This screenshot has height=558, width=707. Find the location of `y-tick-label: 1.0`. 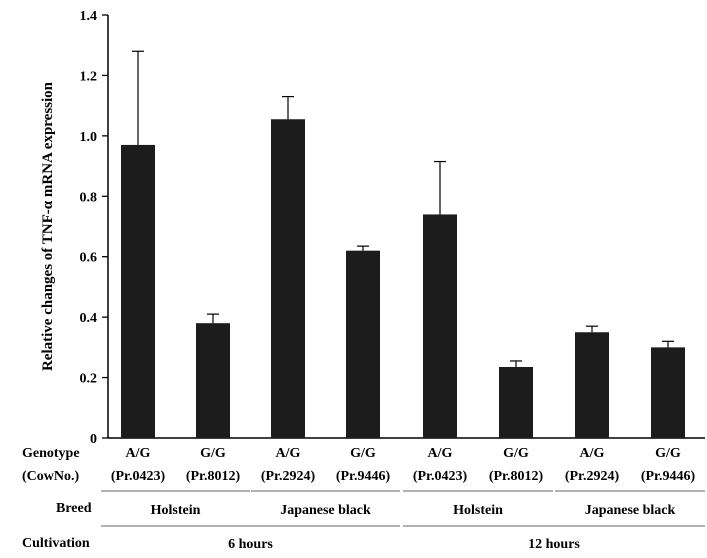

y-tick-label: 1.0 is located at coordinates (89, 137).